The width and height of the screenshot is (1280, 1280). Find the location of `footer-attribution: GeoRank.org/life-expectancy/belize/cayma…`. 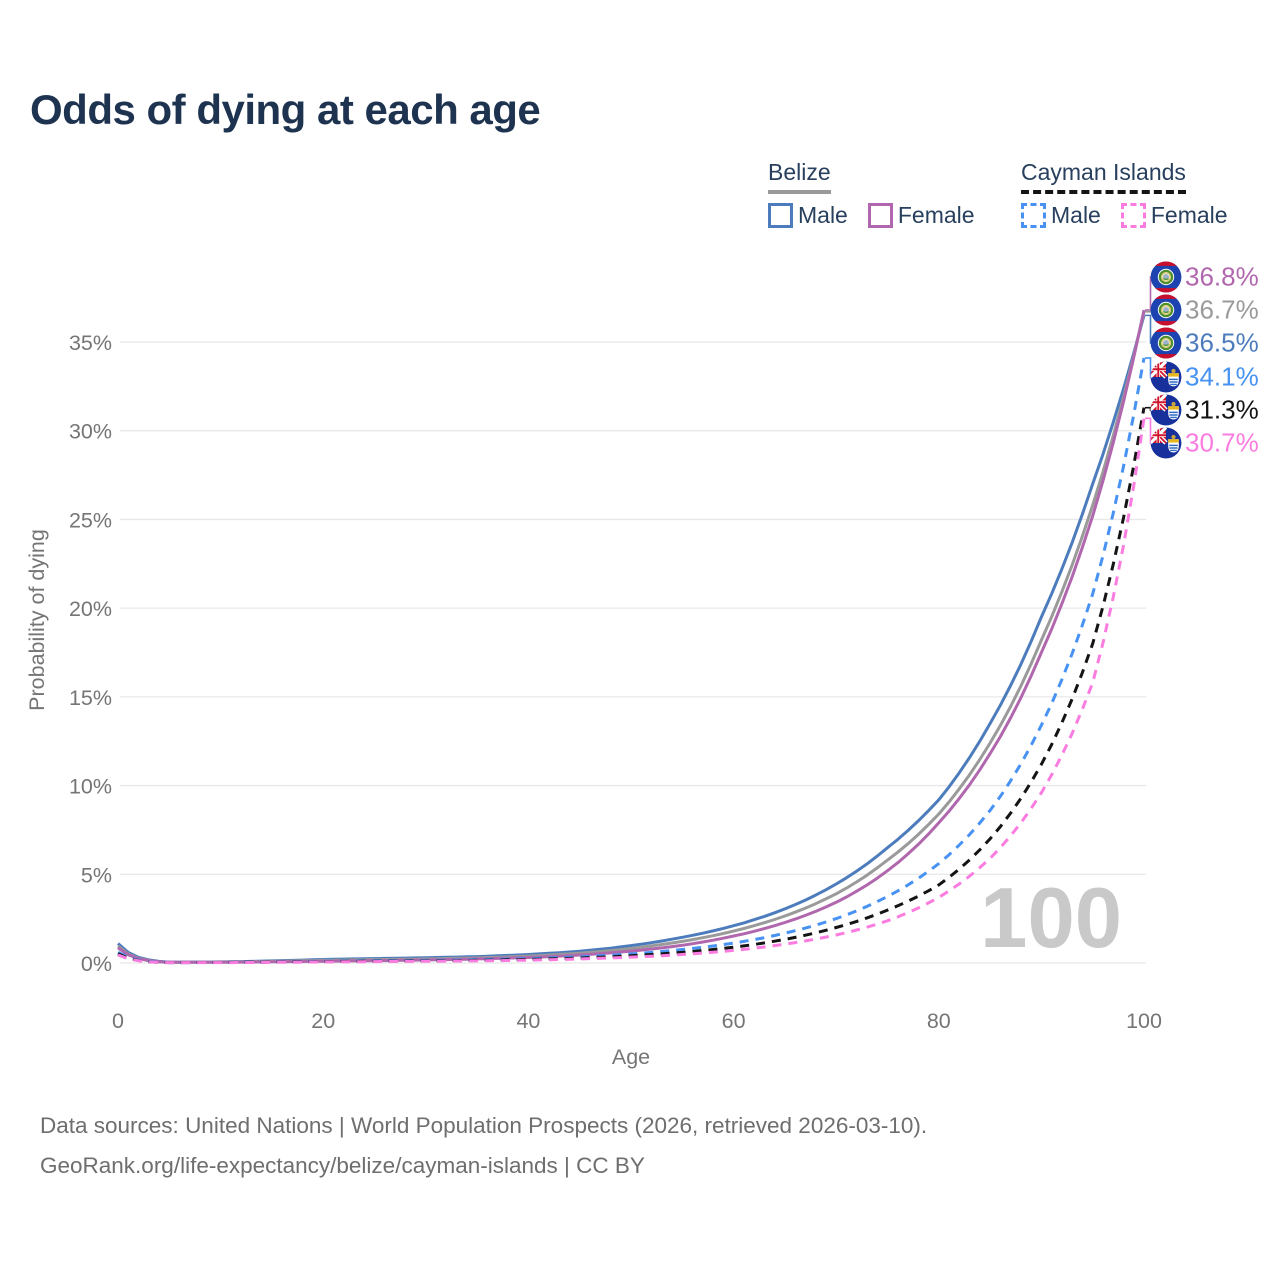

footer-attribution: GeoRank.org/life-expectancy/belize/cayma… is located at coordinates (342, 1165).